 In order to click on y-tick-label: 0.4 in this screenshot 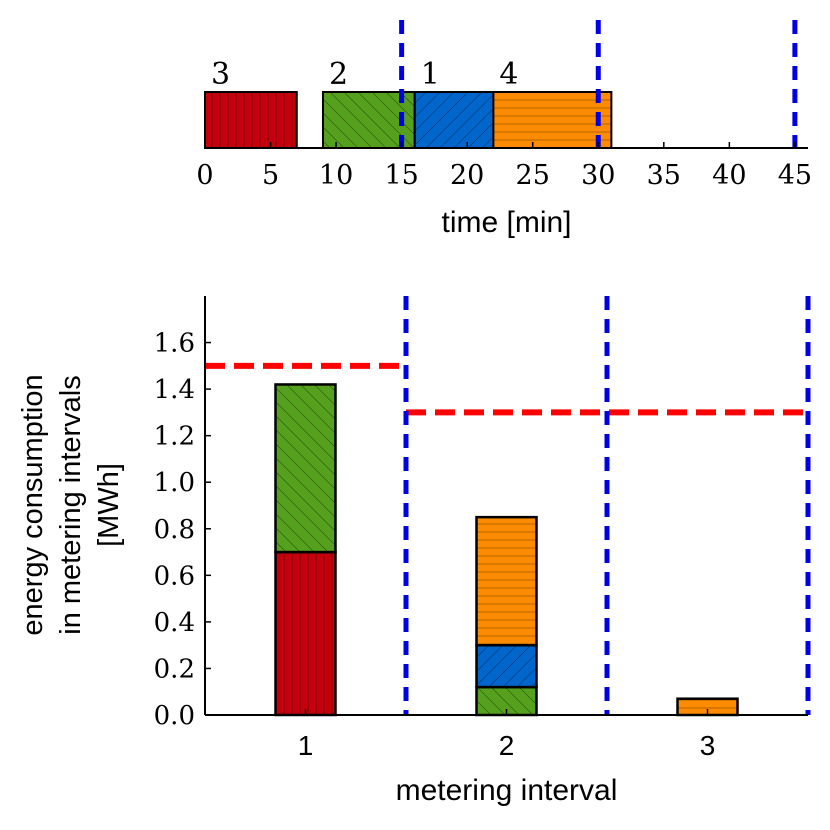, I will do `click(174, 623)`.